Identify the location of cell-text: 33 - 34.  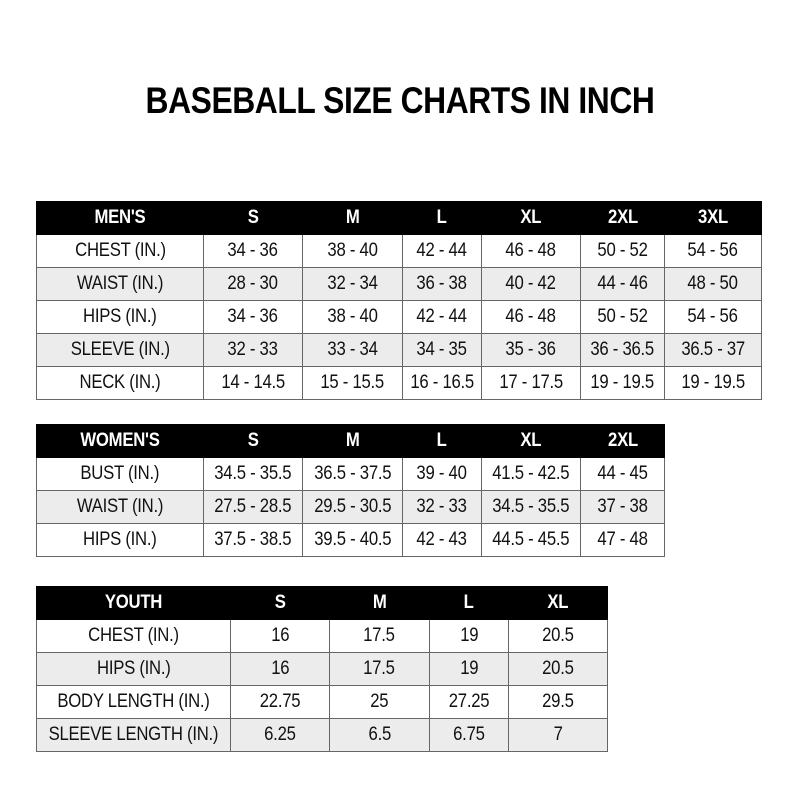
(352, 349).